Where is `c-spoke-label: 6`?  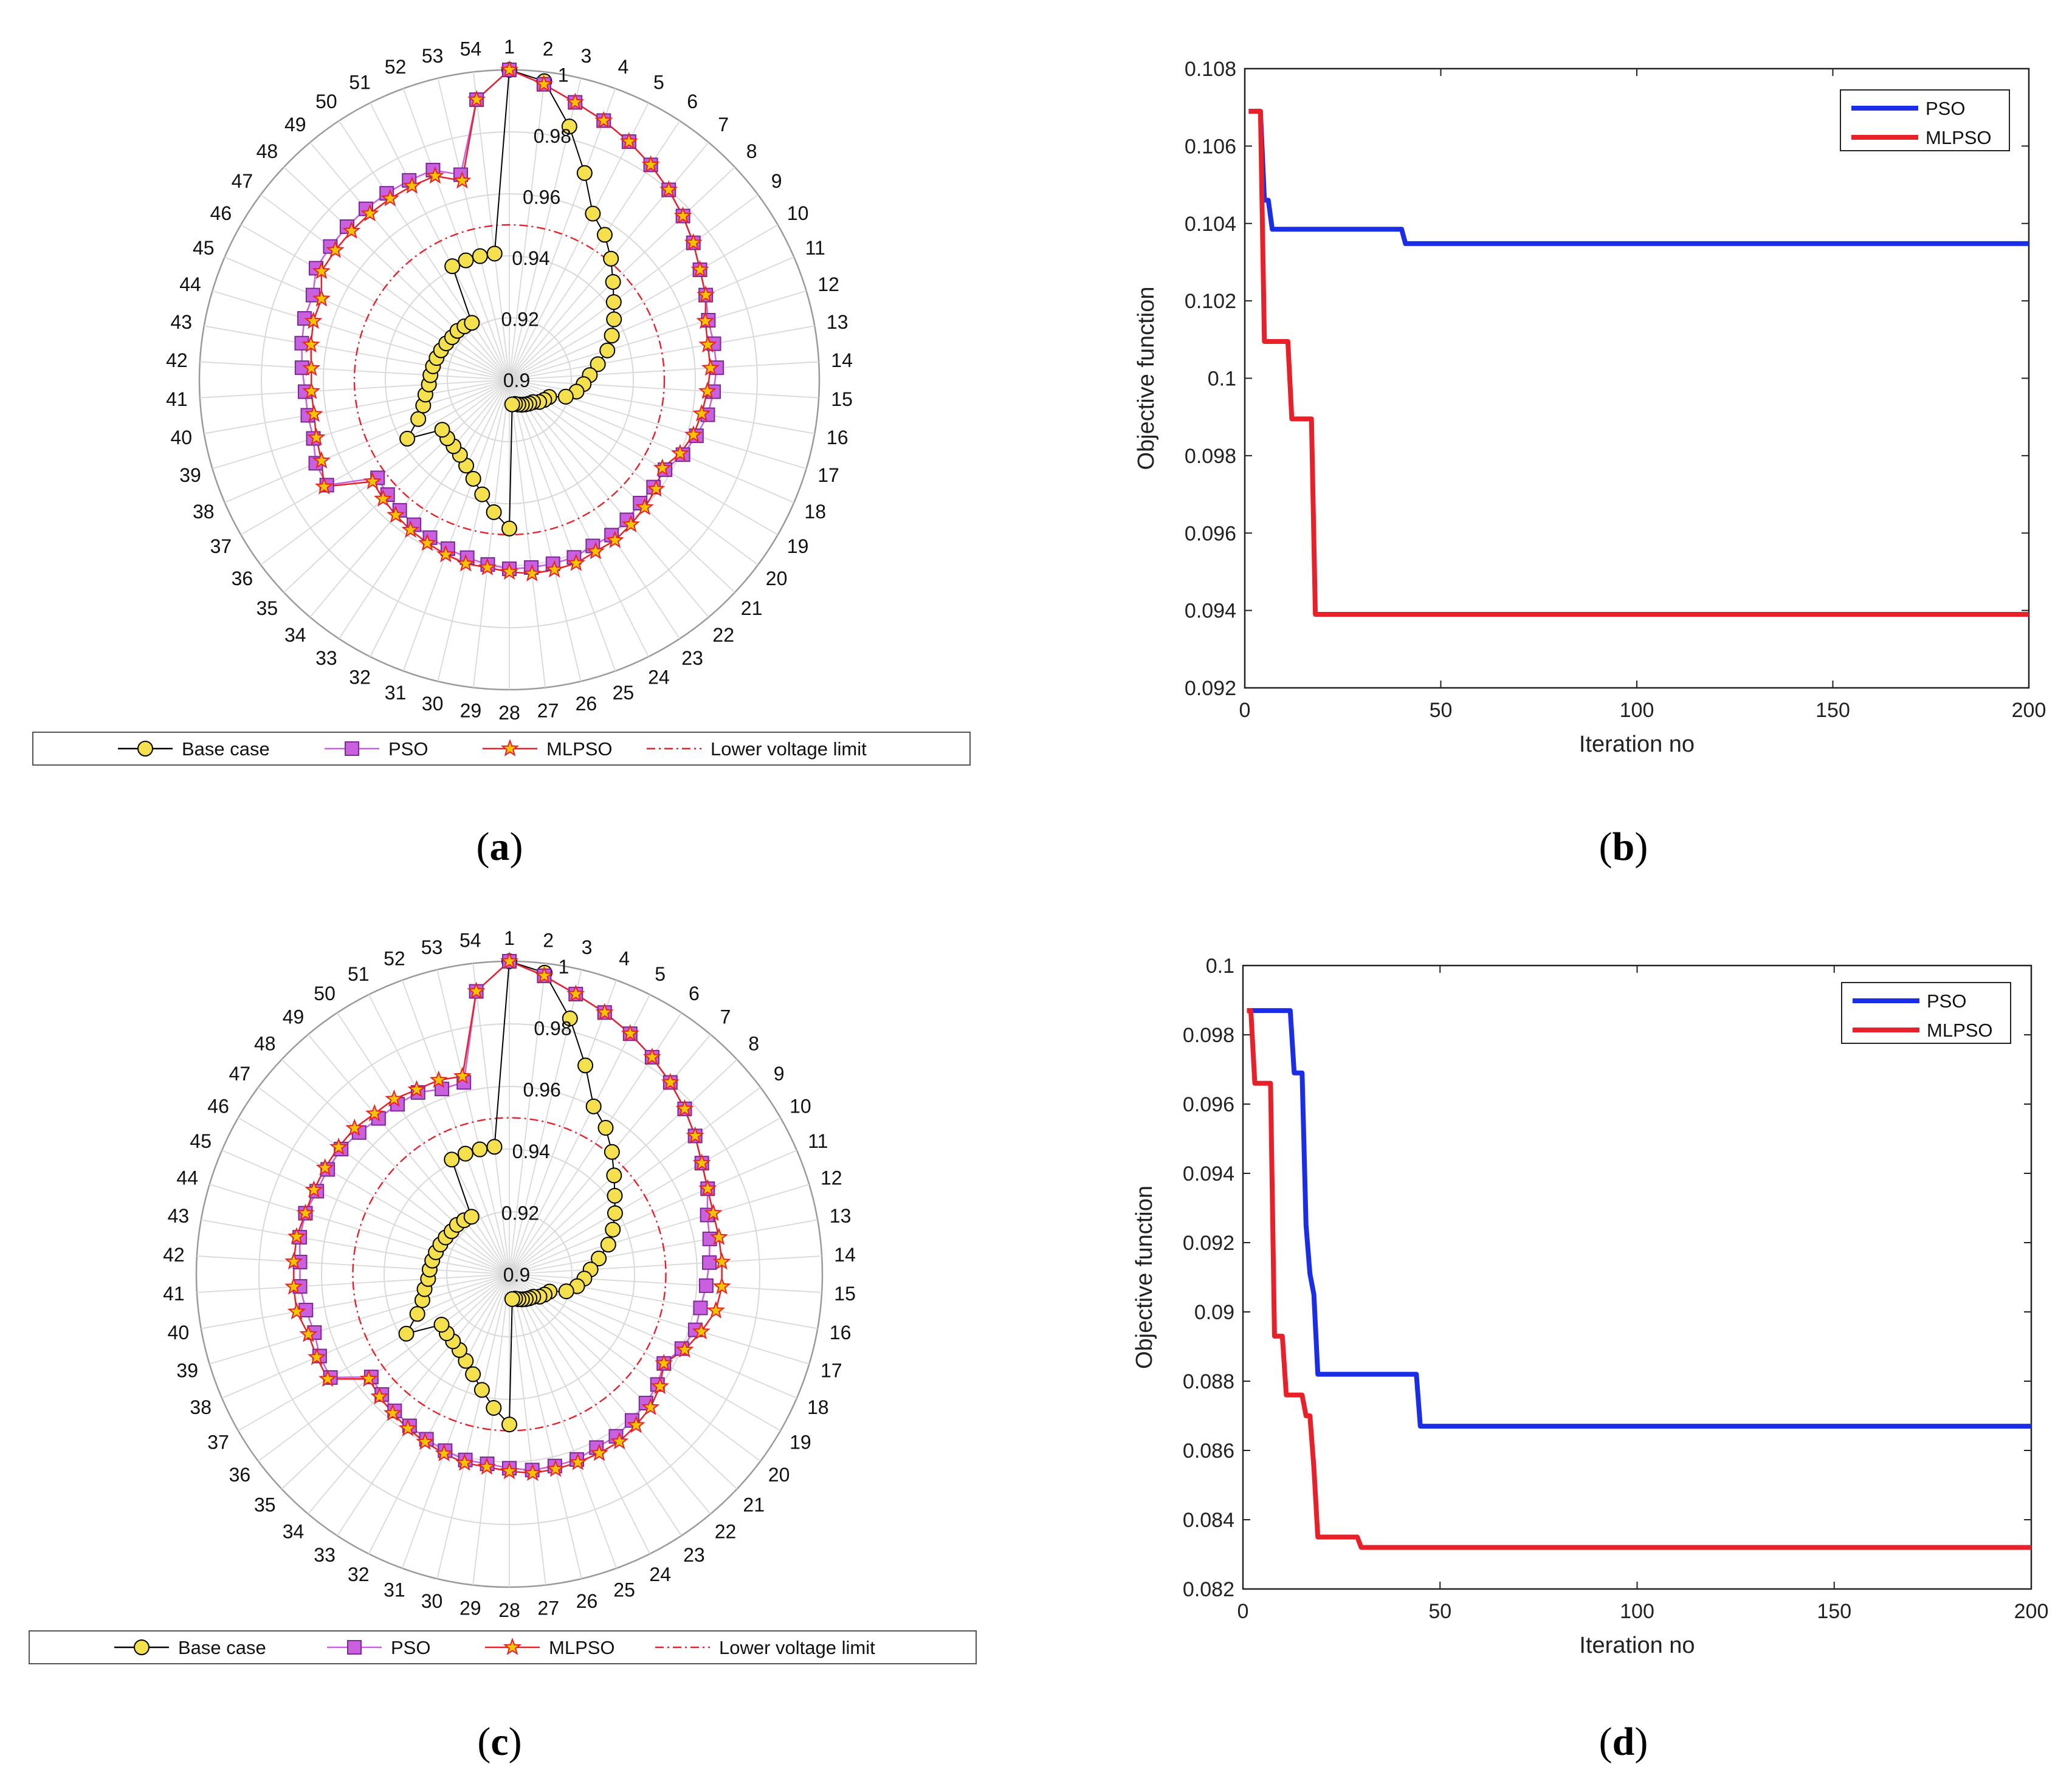
c-spoke-label: 6 is located at coordinates (694, 993).